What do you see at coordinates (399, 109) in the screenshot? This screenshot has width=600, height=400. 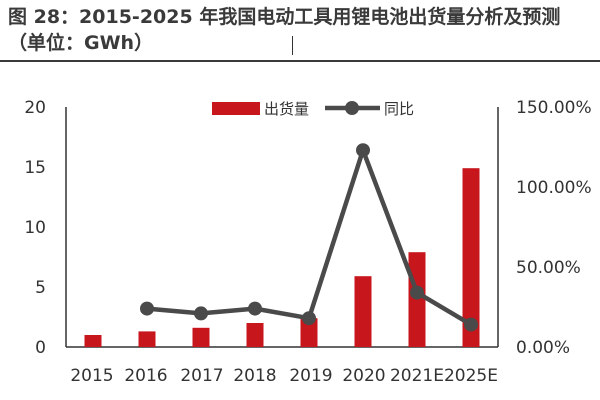 I see `legend-label-line: 同比` at bounding box center [399, 109].